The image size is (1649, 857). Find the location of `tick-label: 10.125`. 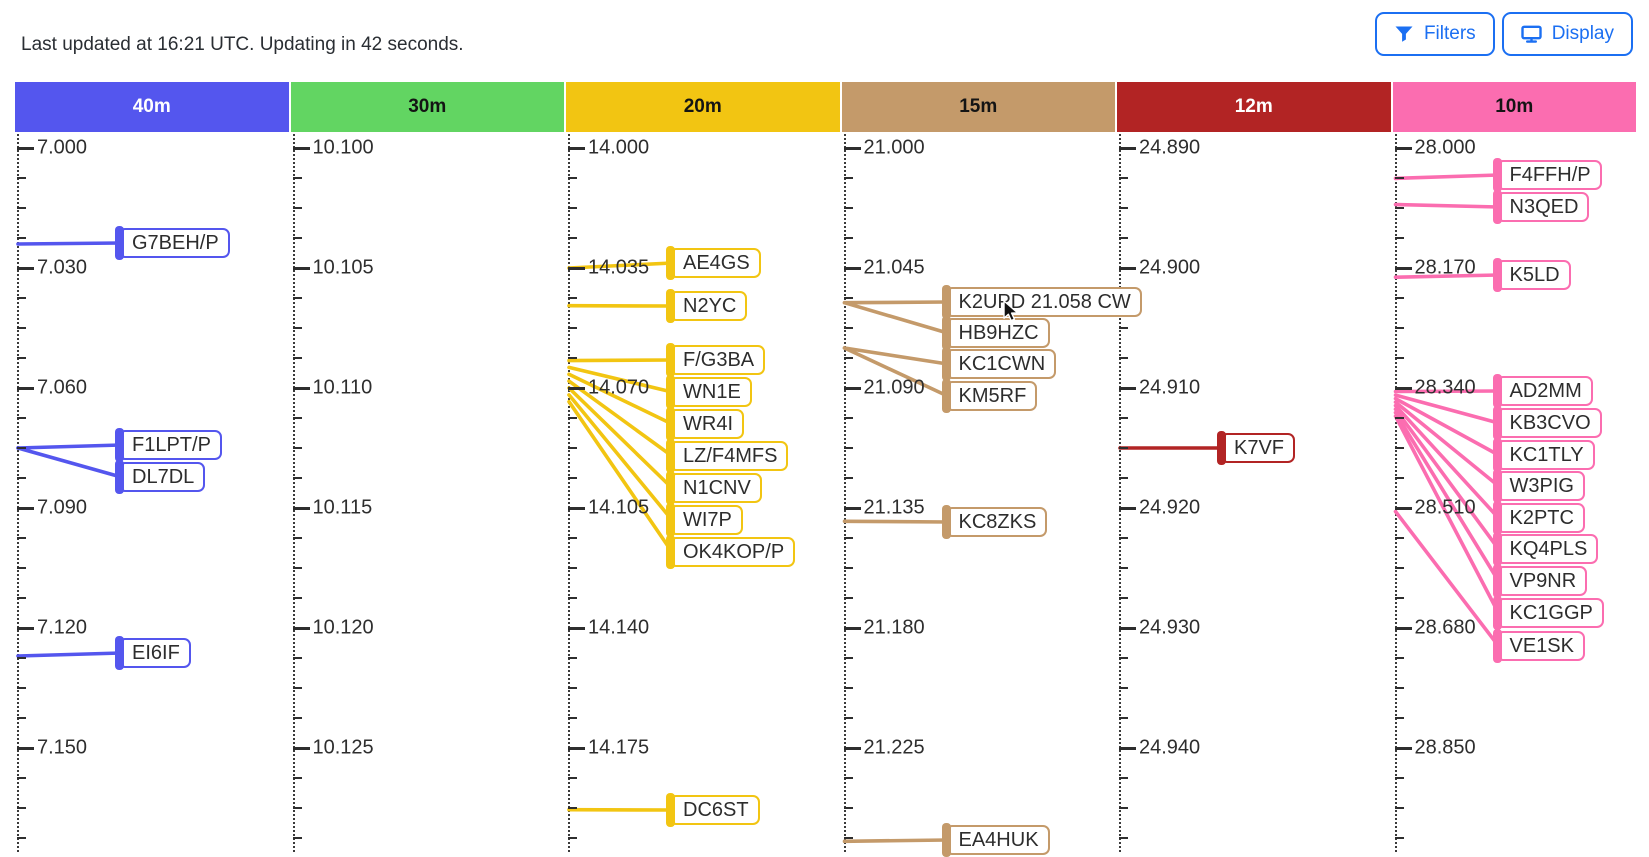

tick-label: 10.125 is located at coordinates (343, 748).